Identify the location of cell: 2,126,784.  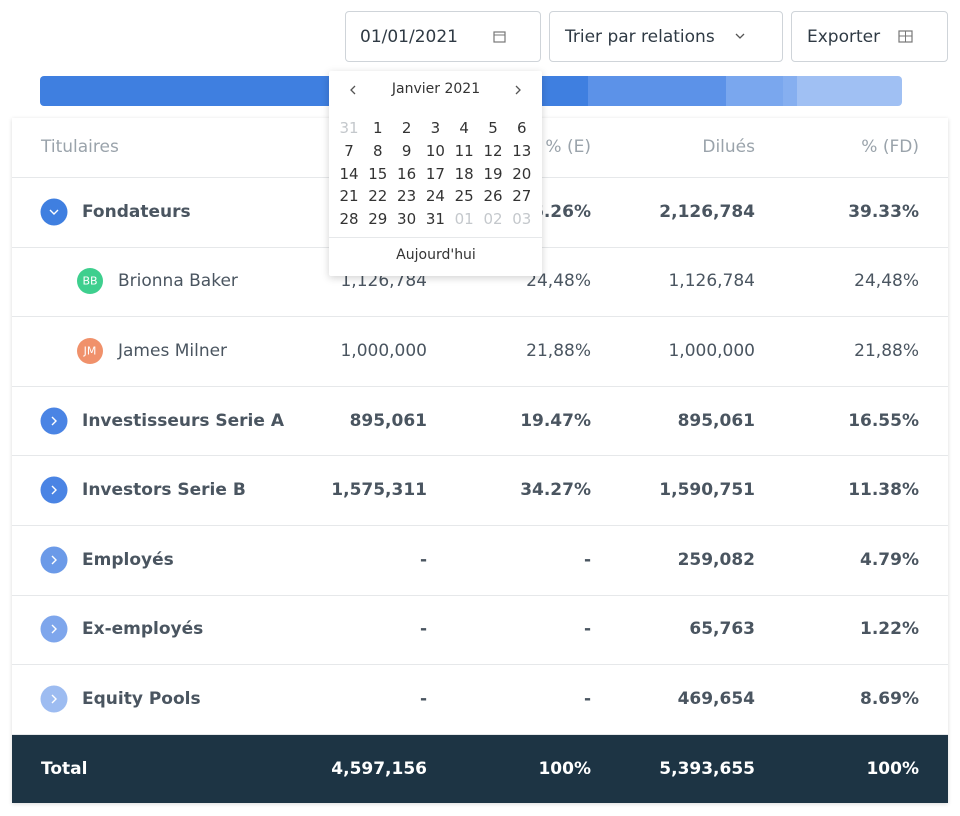
(707, 211).